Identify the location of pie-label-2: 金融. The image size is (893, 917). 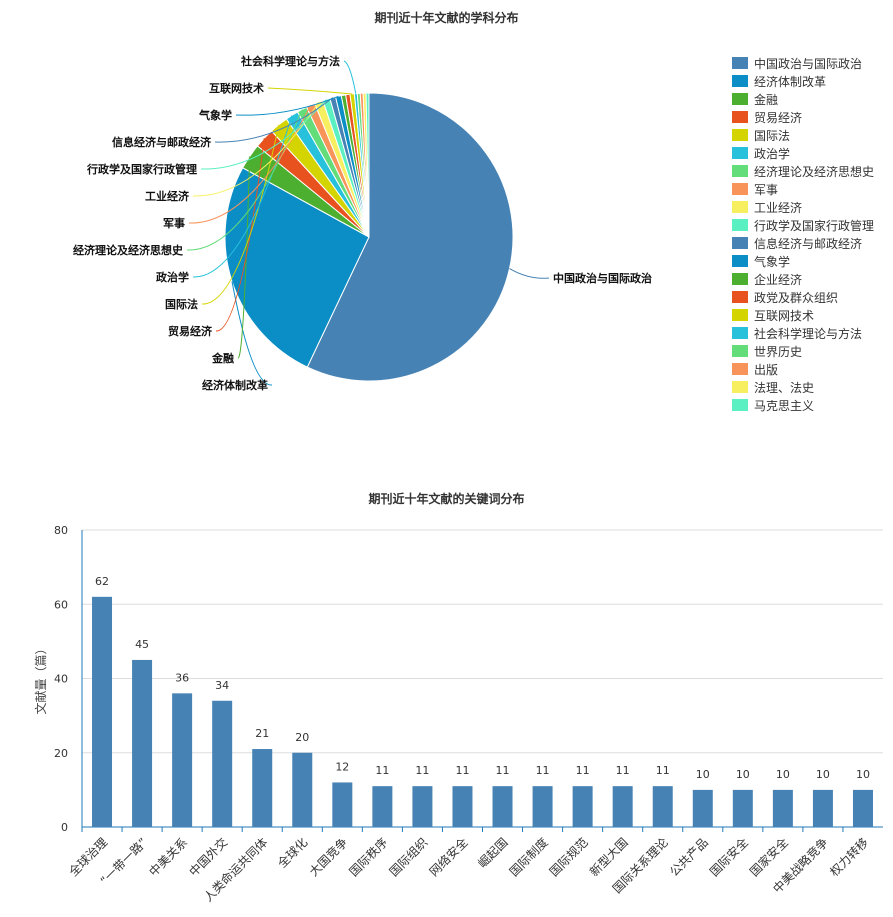
(222, 358).